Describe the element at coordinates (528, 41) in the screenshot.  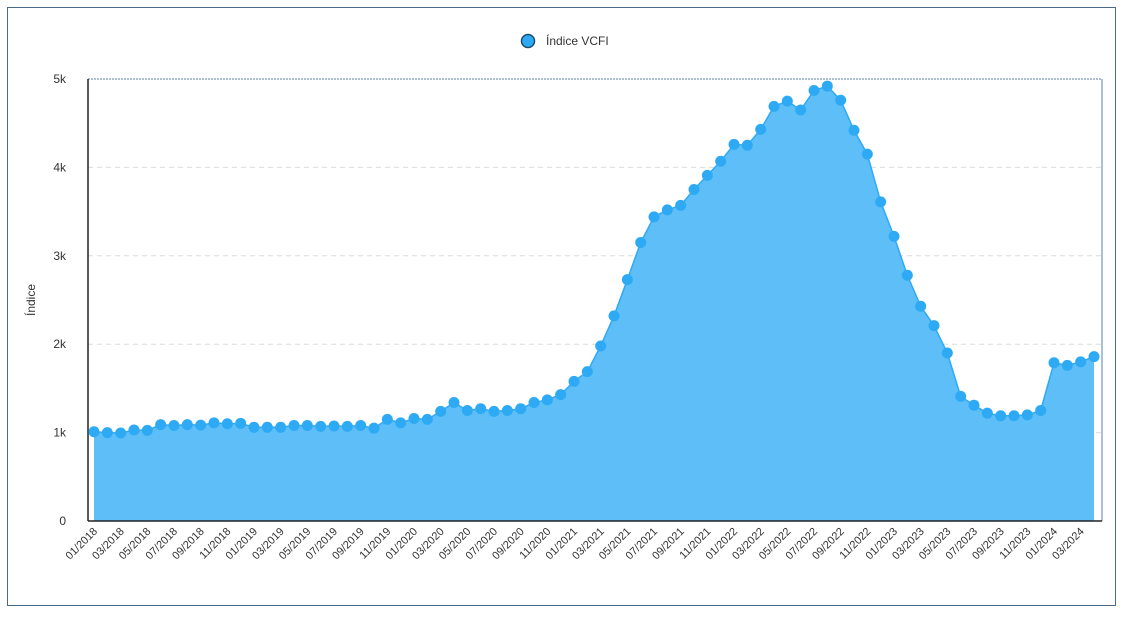
I see `legend-marker` at that location.